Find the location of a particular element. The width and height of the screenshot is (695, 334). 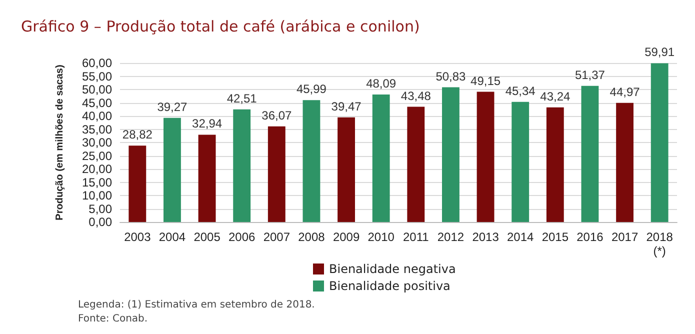

data-label: 45,34 is located at coordinates (520, 91).